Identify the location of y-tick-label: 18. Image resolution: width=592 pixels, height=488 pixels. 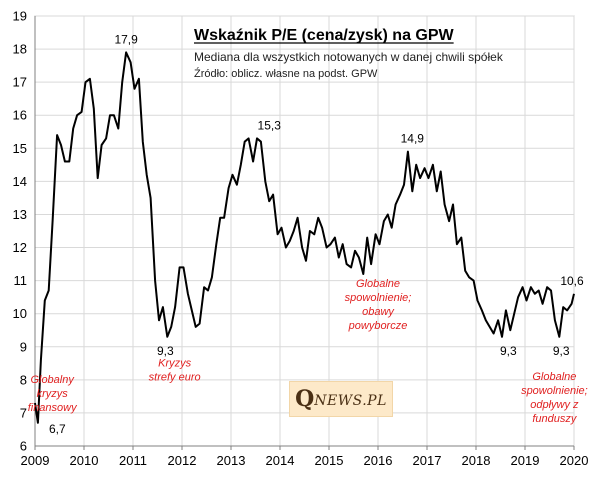
(20, 49).